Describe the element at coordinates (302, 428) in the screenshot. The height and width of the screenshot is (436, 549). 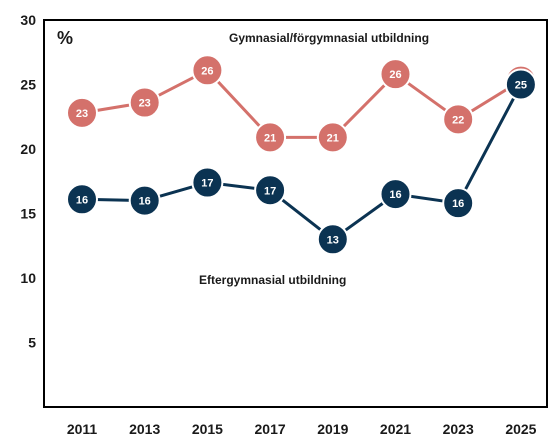
I see `x-axis-ticks: 2011 2013 2015 2017 2019 2021 2023 2025` at that location.